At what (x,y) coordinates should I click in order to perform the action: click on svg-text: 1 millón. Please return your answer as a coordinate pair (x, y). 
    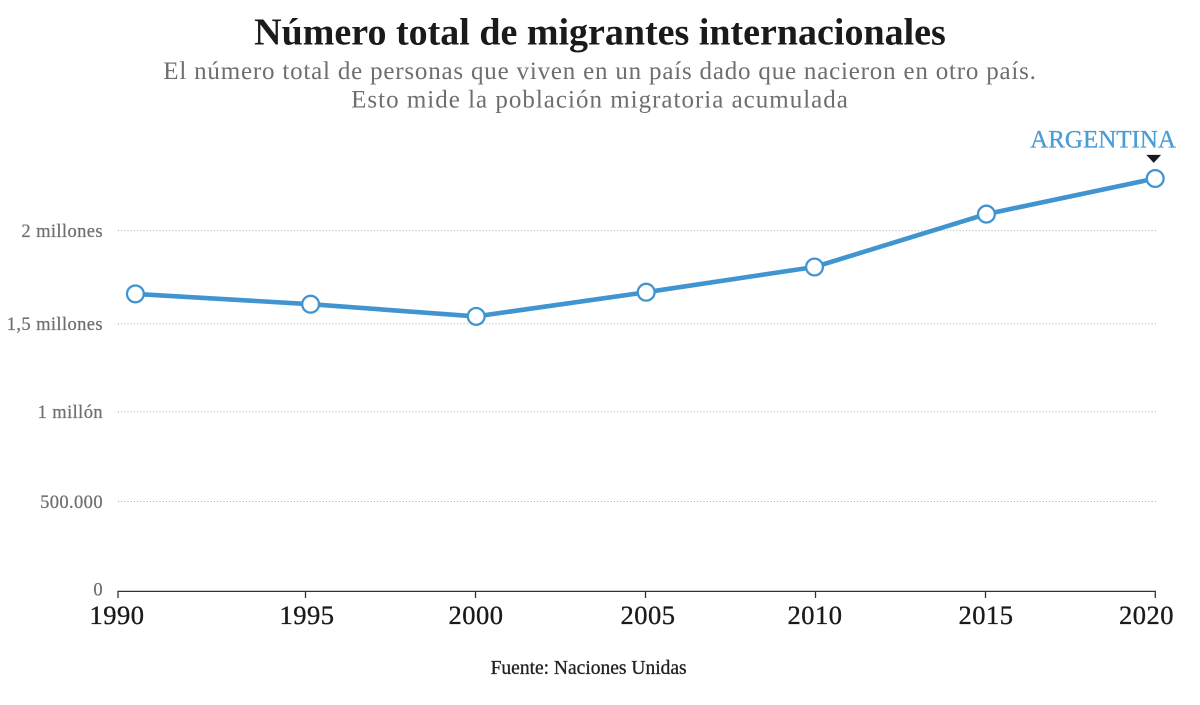
    Looking at the image, I should click on (70, 413).